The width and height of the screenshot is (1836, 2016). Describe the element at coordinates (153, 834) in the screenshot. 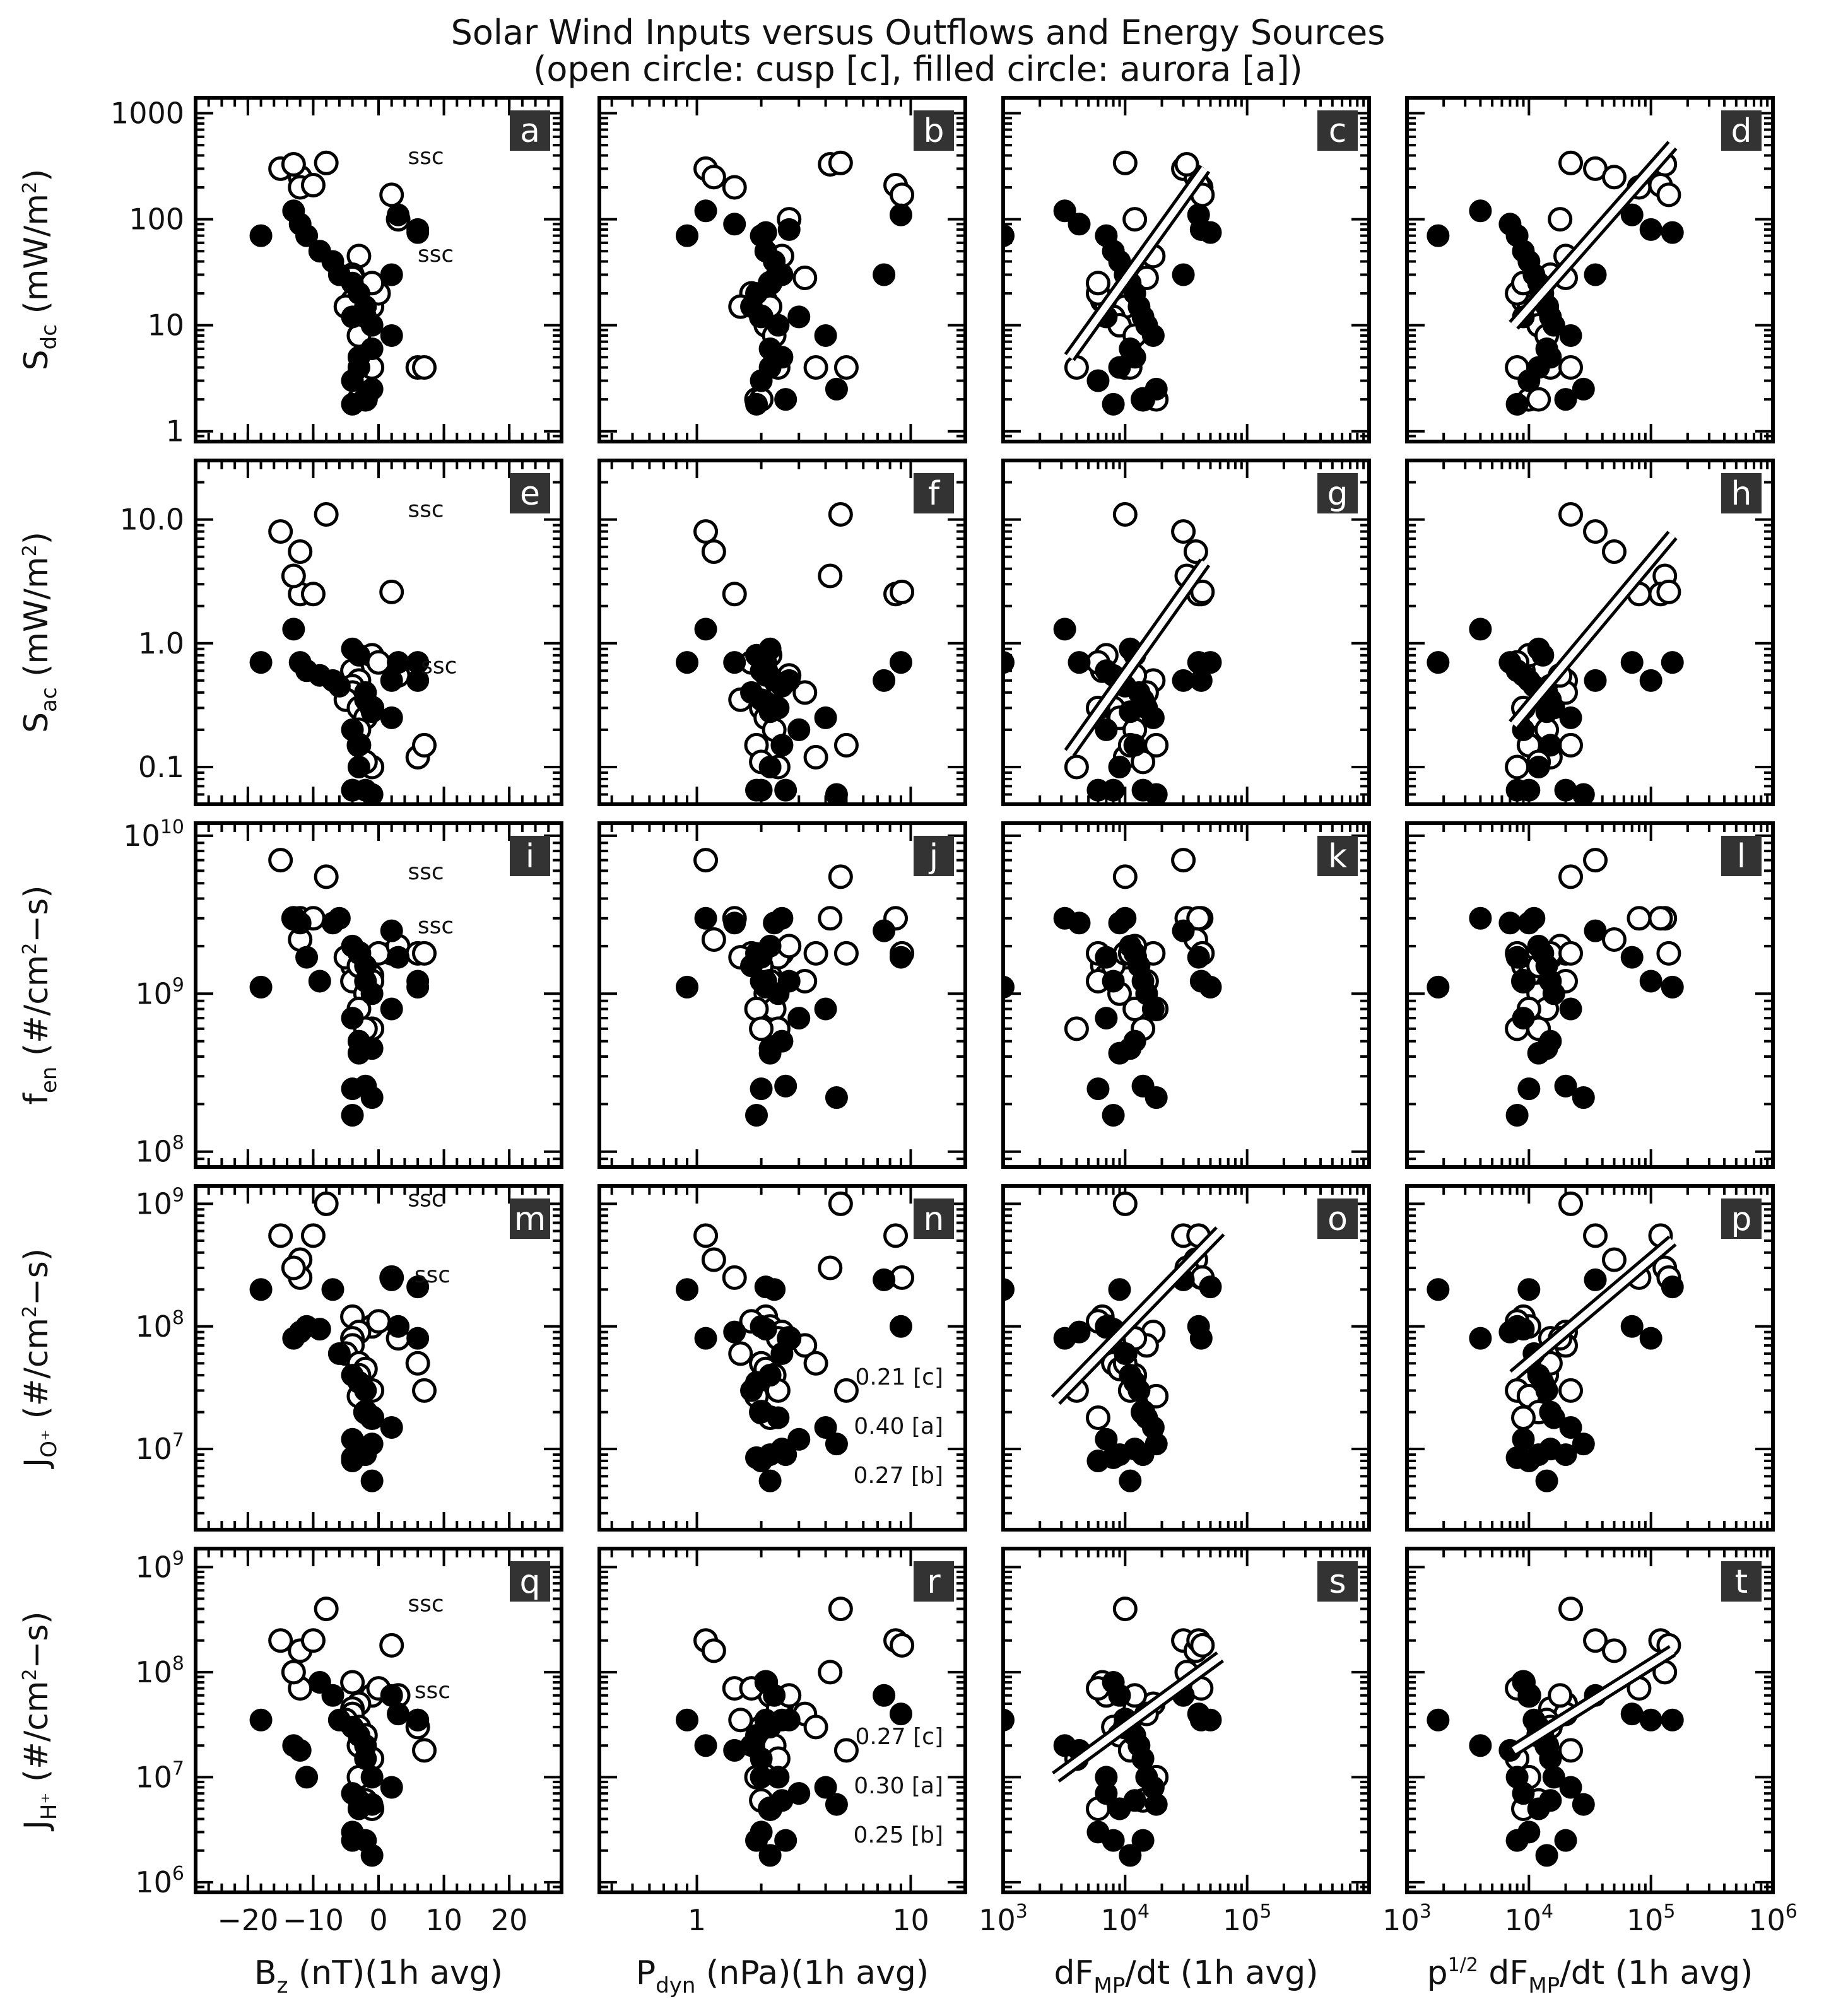

I see `y-tick-label: 10¹⁰` at that location.